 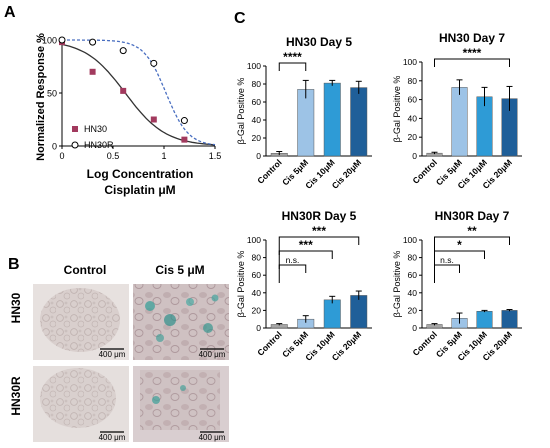 I want to click on legend-marker-hn30, so click(x=75, y=129).